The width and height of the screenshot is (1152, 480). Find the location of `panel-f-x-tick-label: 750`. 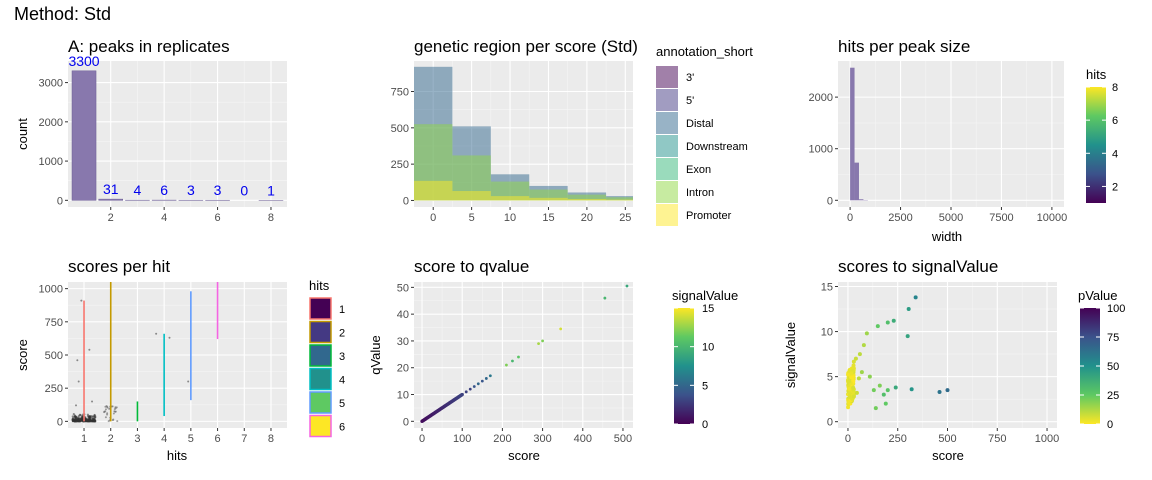

panel-f-x-tick-label: 750 is located at coordinates (997, 439).